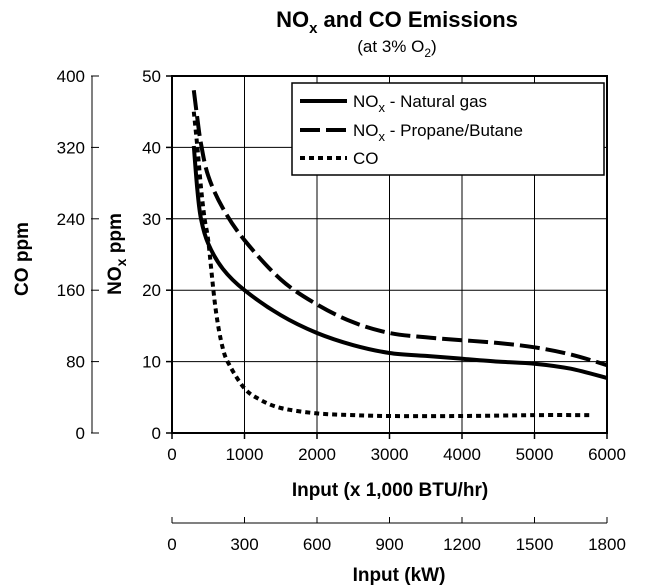  I want to click on co-tick-label: 320, so click(71, 147).